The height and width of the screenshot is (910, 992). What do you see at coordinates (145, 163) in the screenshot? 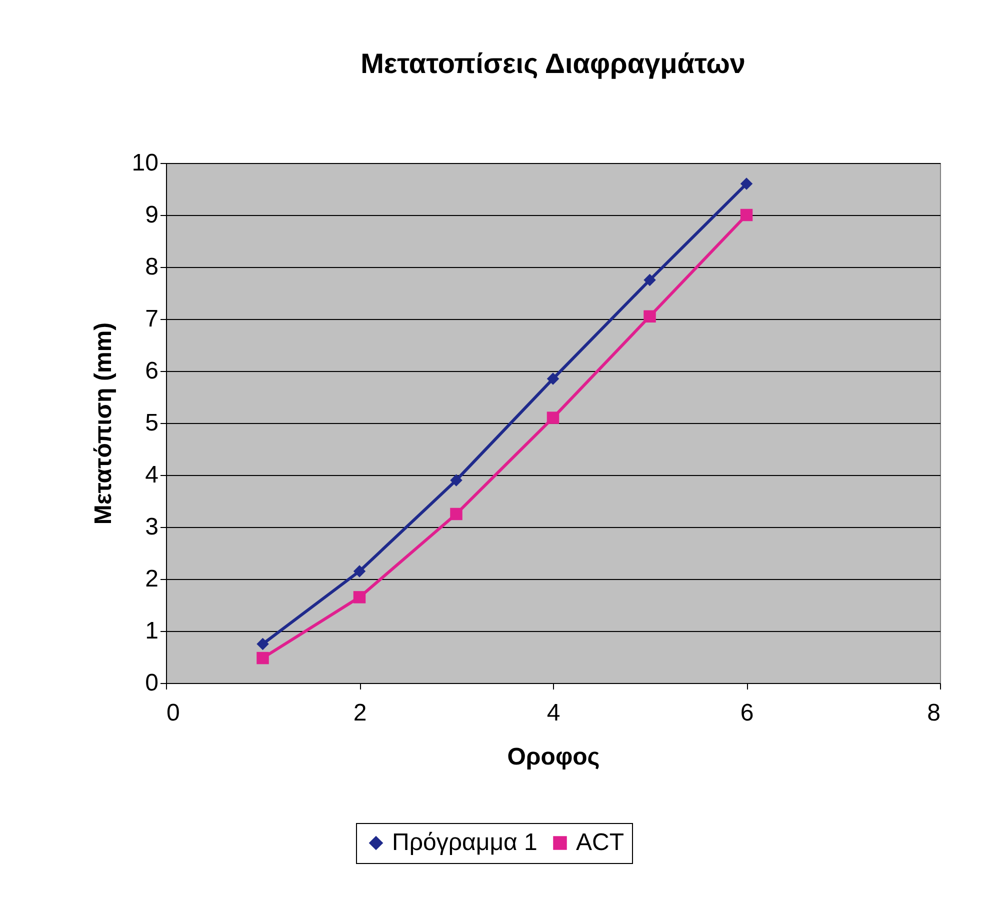
I see `y-tick-label: 10` at bounding box center [145, 163].